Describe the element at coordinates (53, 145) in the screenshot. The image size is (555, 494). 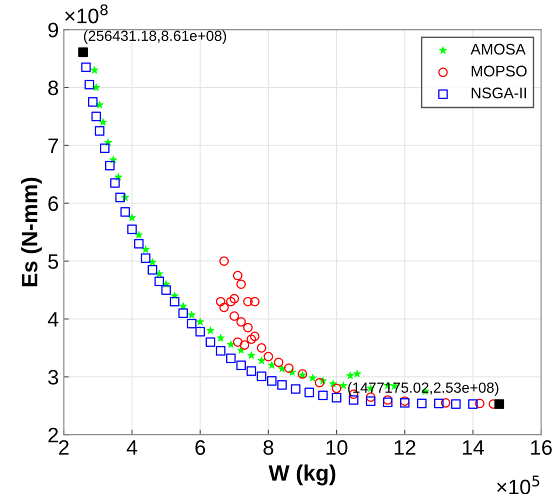
I see `y-tick-label: 7` at that location.